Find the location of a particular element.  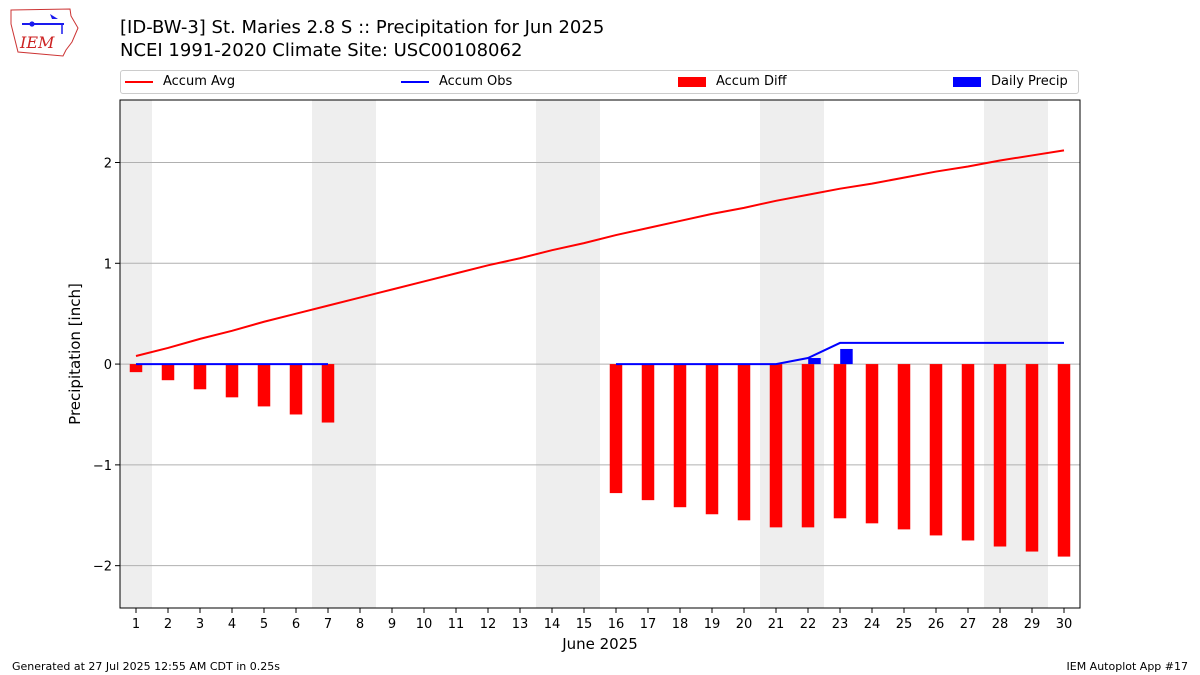

x-tick-label: 7 is located at coordinates (328, 624).